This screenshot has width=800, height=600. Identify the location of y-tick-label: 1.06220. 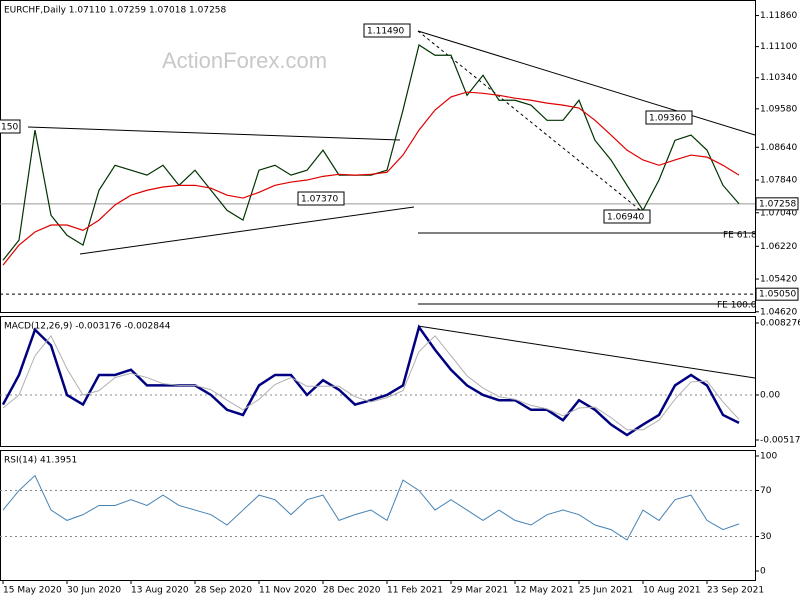
(778, 247).